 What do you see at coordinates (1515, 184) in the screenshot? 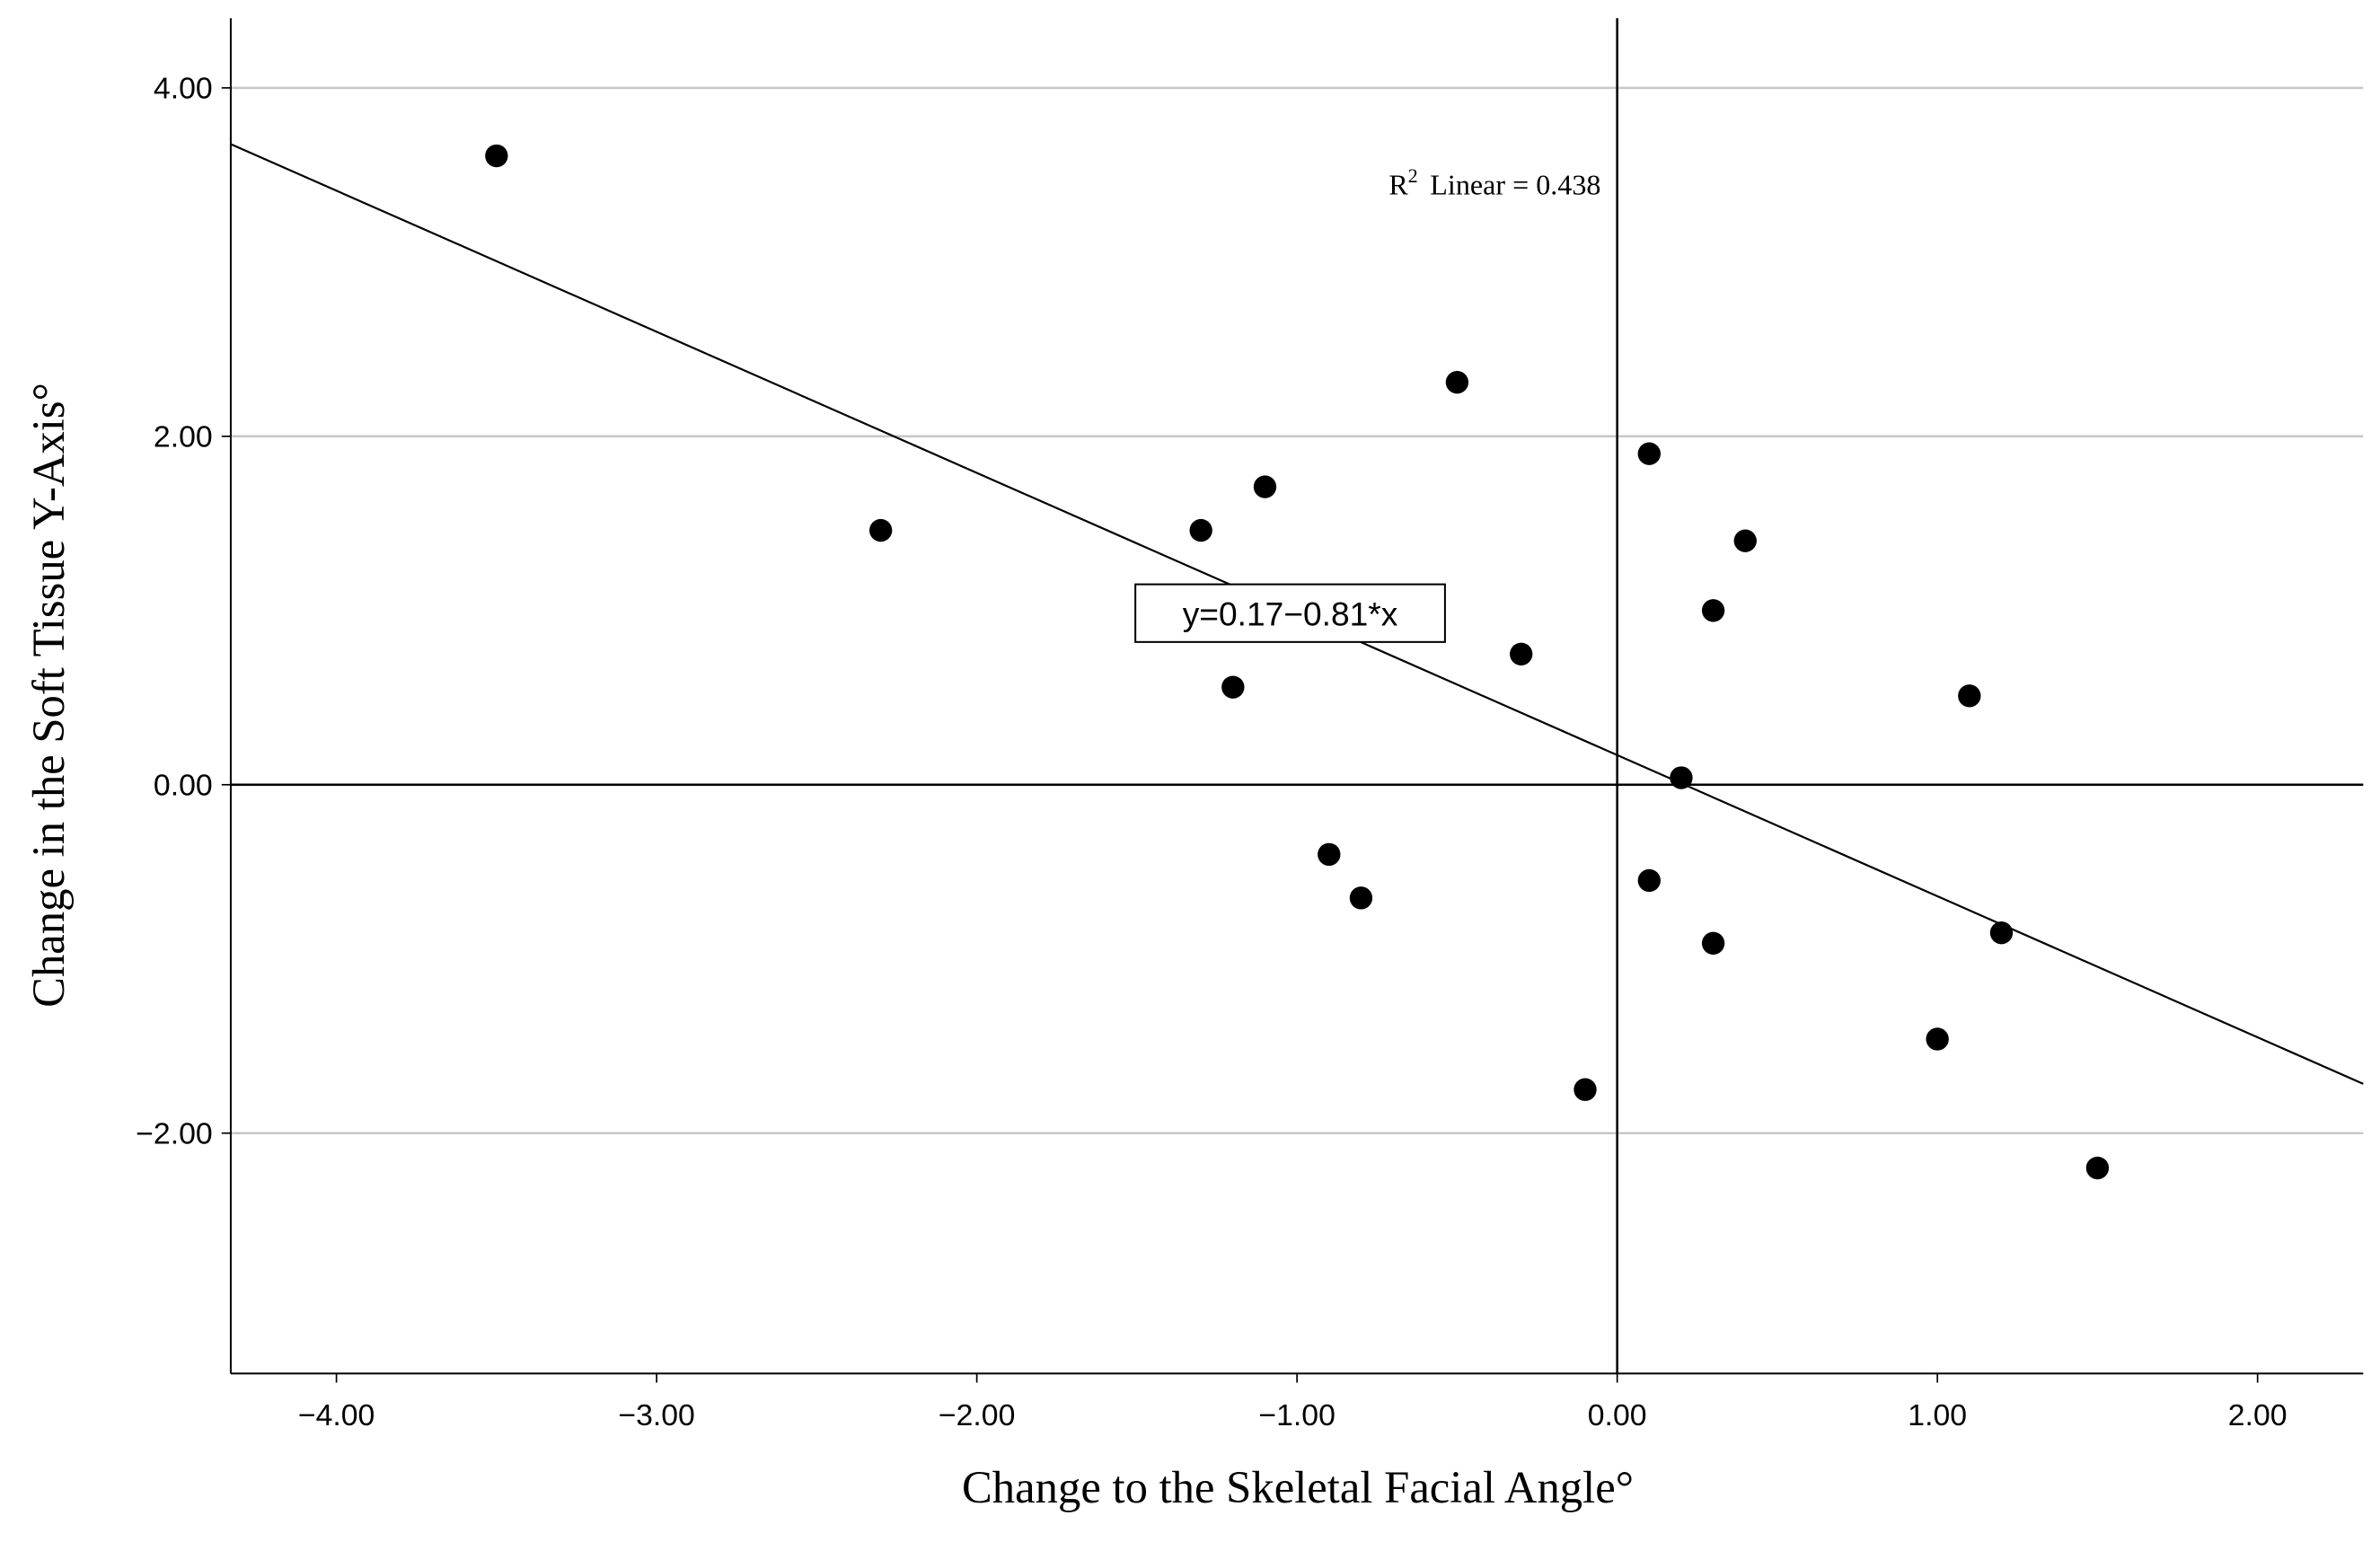
I see `r2-text: Linear = 0.438` at bounding box center [1515, 184].